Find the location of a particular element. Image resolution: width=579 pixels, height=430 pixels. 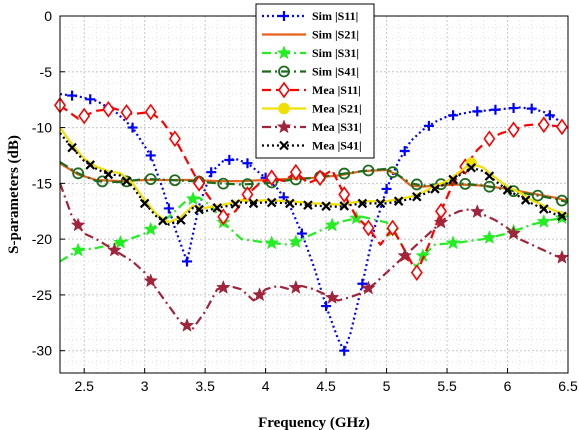

legend-entry: Mea |S11| is located at coordinates (311, 90).